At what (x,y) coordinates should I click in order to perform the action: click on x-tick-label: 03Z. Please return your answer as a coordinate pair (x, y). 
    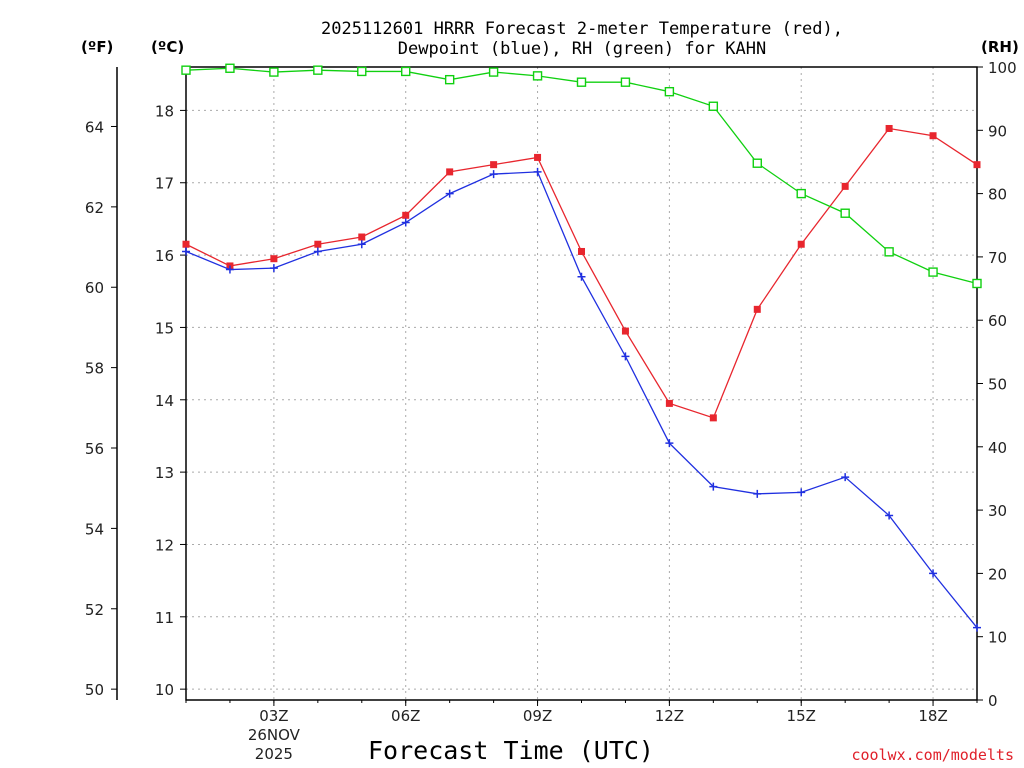
    Looking at the image, I should click on (273, 716).